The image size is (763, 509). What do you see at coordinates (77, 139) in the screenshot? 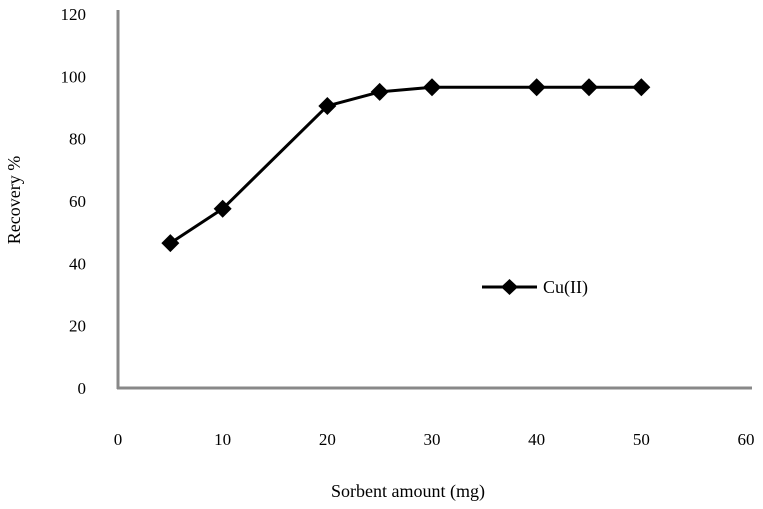
I see `y-tick-label: 80` at bounding box center [77, 139].